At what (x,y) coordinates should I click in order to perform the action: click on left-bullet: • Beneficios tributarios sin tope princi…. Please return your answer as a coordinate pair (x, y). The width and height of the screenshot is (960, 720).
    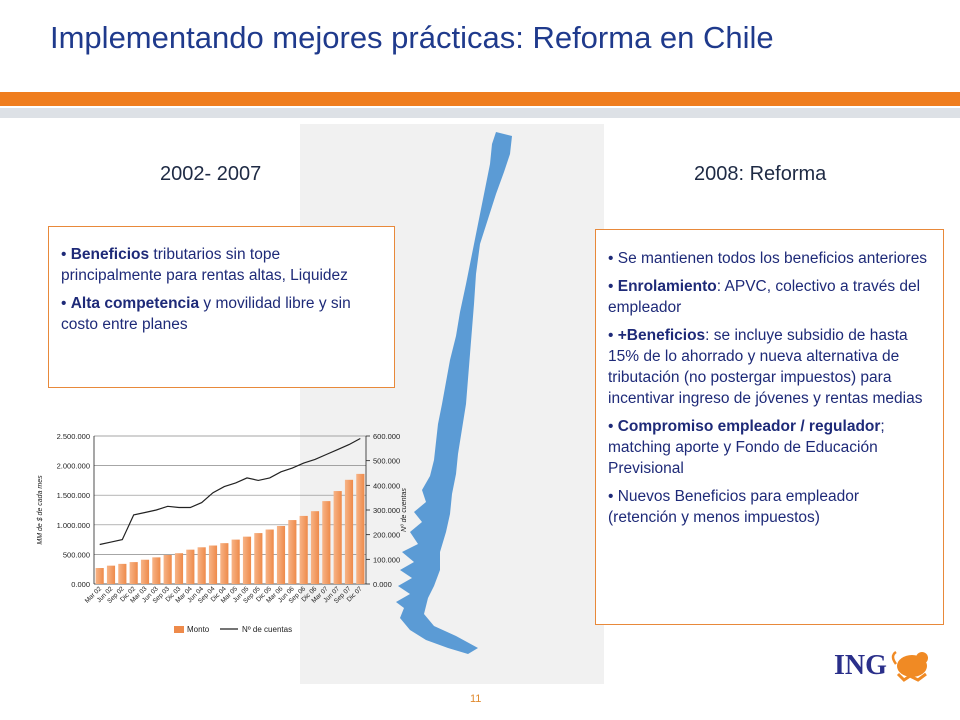
    Looking at the image, I should click on (204, 265).